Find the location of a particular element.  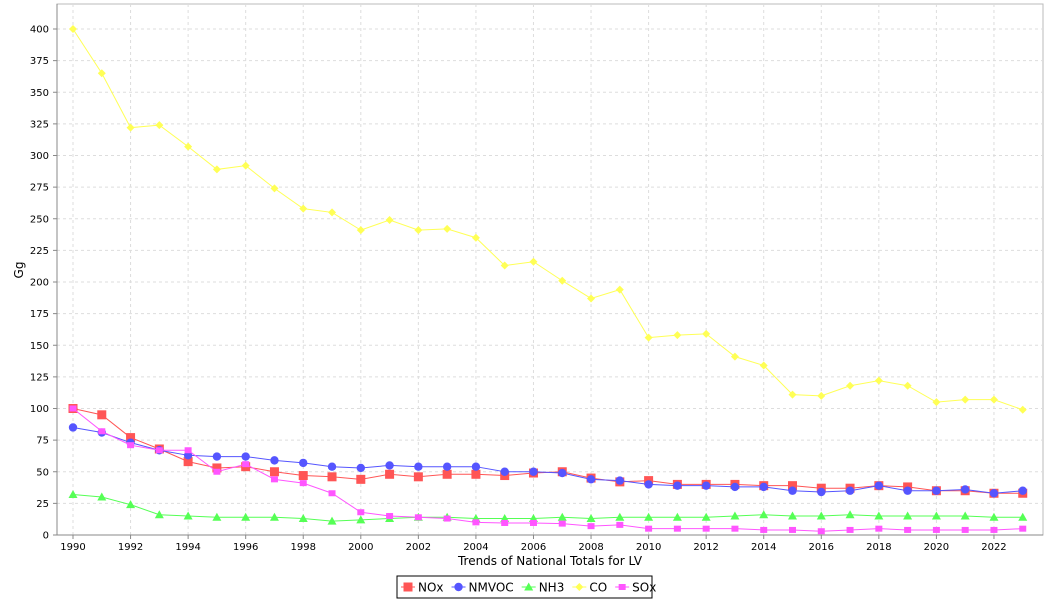

x-tick-label: 2004 is located at coordinates (475, 547).